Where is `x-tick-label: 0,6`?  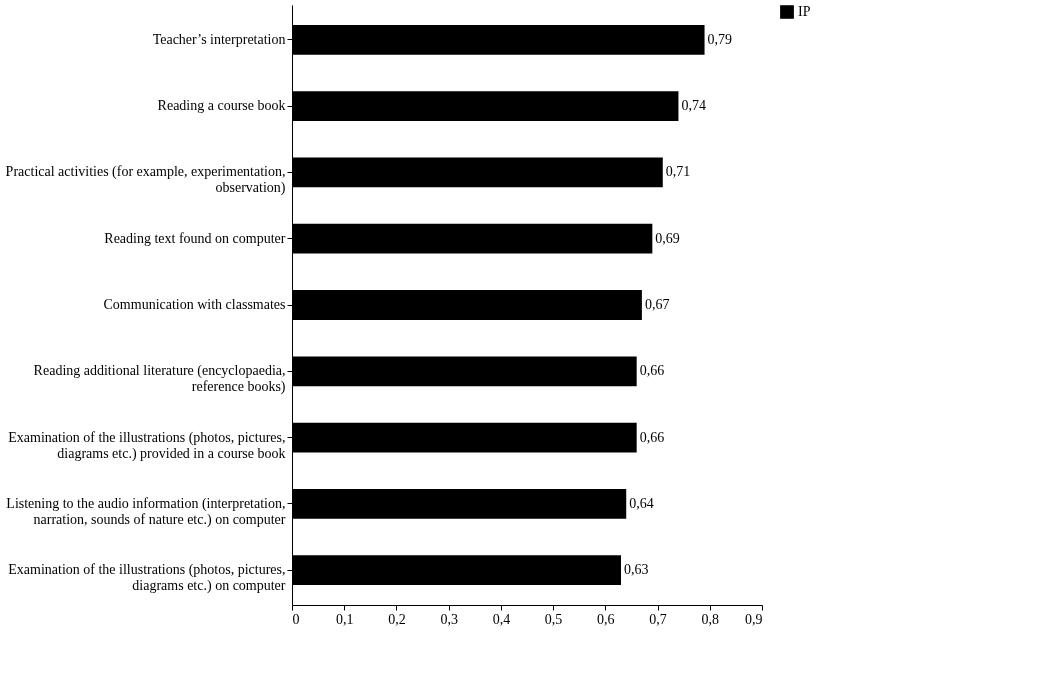
x-tick-label: 0,6 is located at coordinates (606, 619).